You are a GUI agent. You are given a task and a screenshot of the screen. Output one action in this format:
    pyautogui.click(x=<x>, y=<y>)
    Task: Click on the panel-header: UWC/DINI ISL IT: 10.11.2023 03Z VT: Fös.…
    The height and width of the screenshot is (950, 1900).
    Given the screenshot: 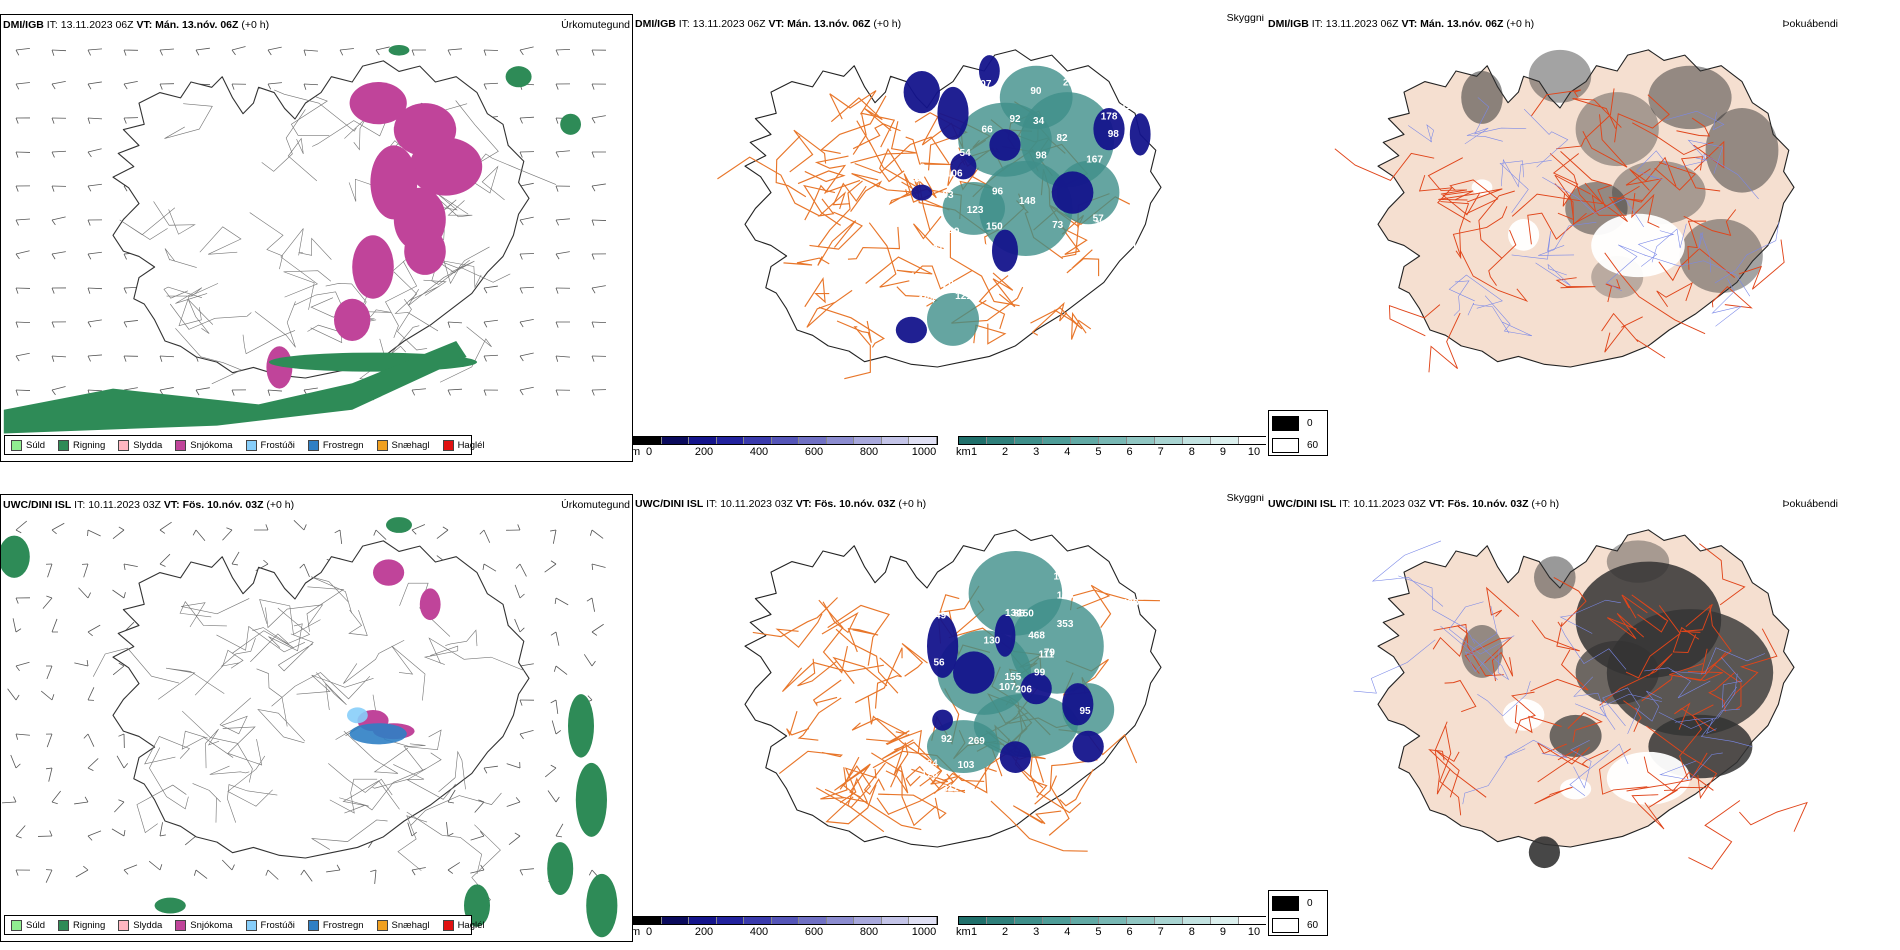 What is the action you would take?
    pyautogui.click(x=1583, y=504)
    